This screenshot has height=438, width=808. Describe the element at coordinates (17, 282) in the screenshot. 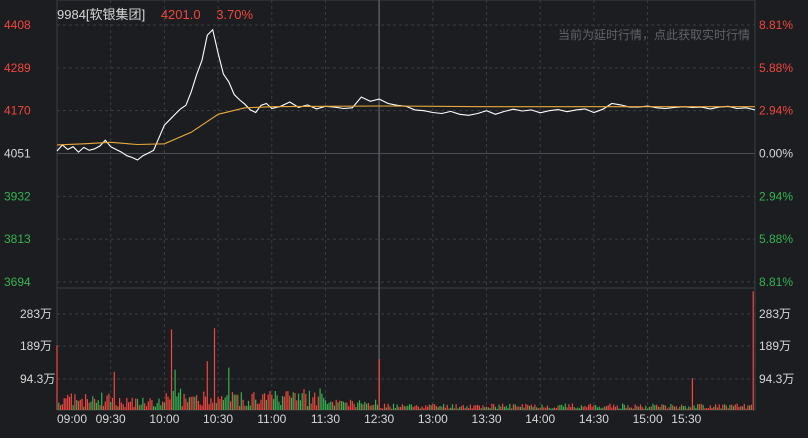

I see `y-left-tick: 3694` at that location.